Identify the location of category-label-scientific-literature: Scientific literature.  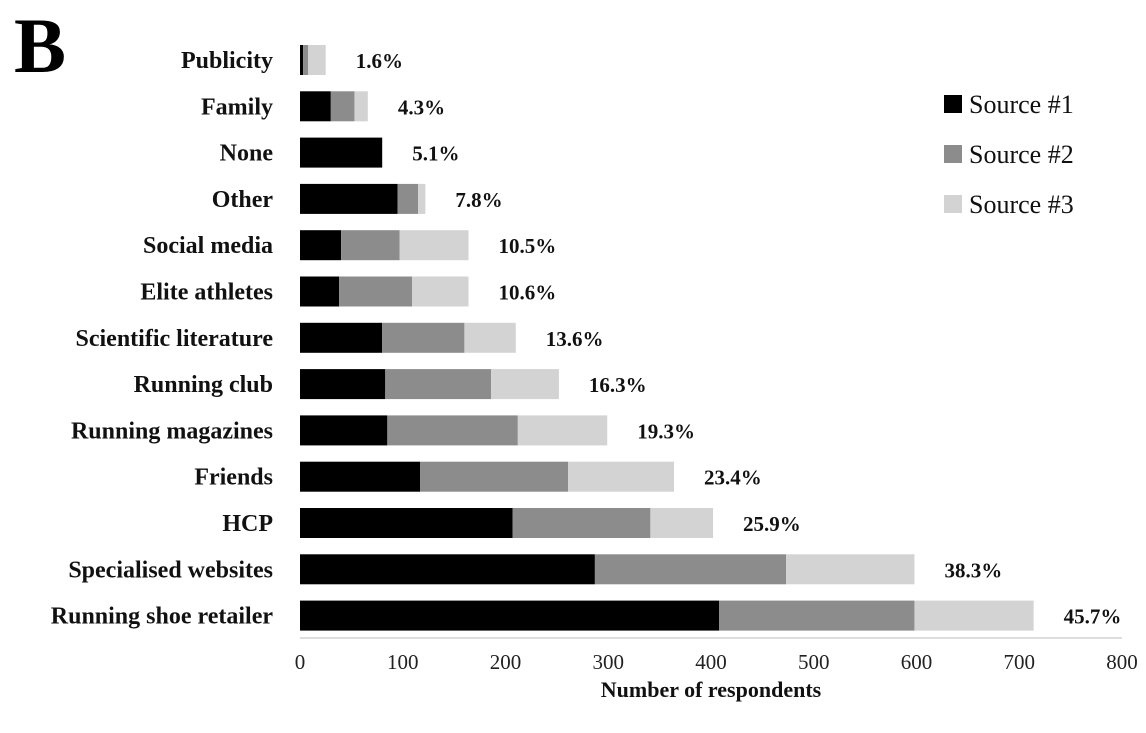
(175, 339).